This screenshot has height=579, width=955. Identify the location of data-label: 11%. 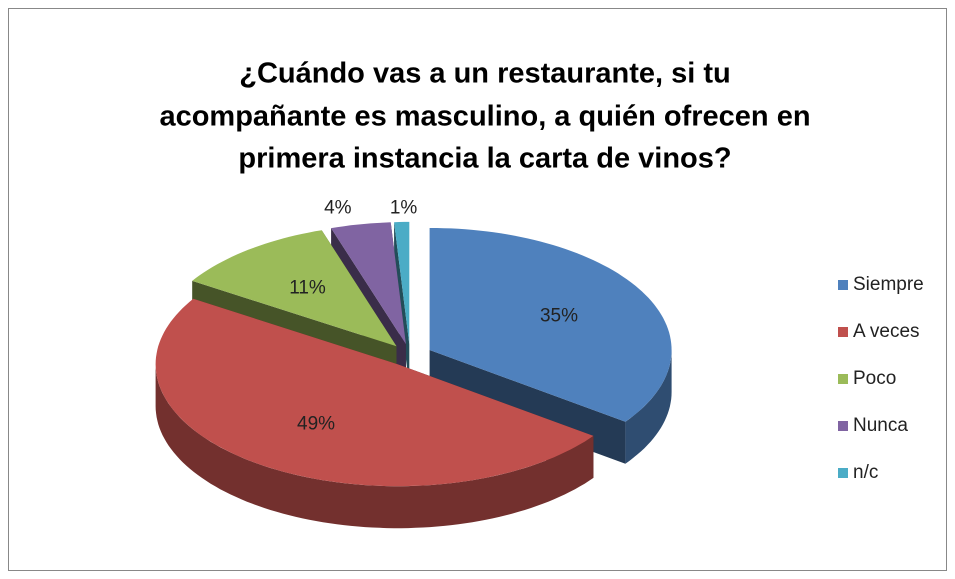
(307, 287).